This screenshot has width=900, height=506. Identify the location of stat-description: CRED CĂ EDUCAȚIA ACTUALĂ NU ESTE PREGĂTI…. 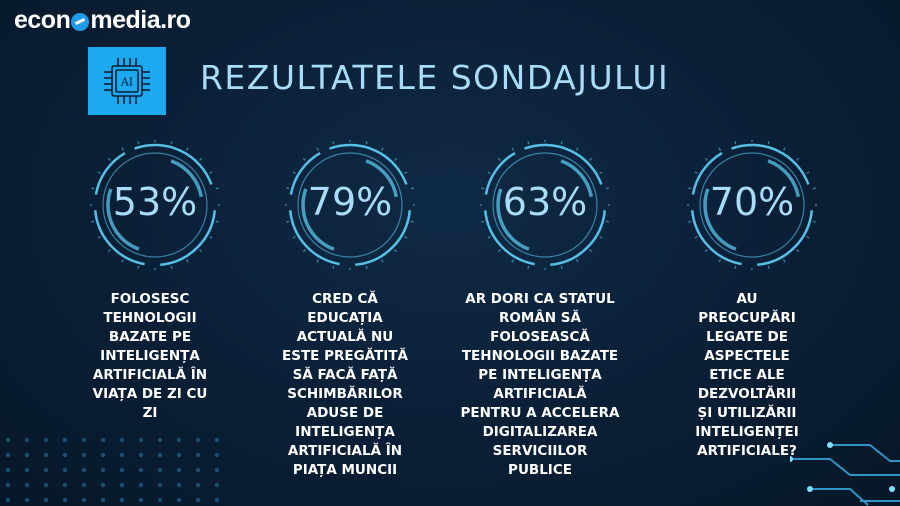
(345, 384).